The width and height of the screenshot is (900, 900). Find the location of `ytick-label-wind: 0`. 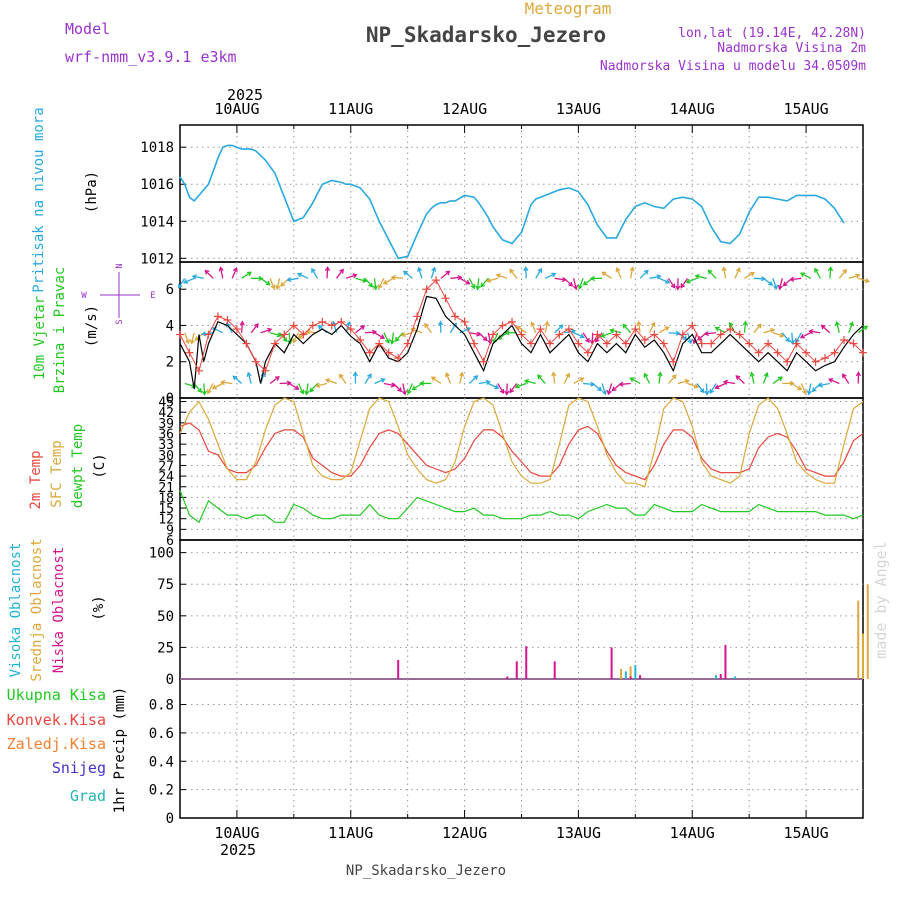

ytick-label-wind: 0 is located at coordinates (170, 399).